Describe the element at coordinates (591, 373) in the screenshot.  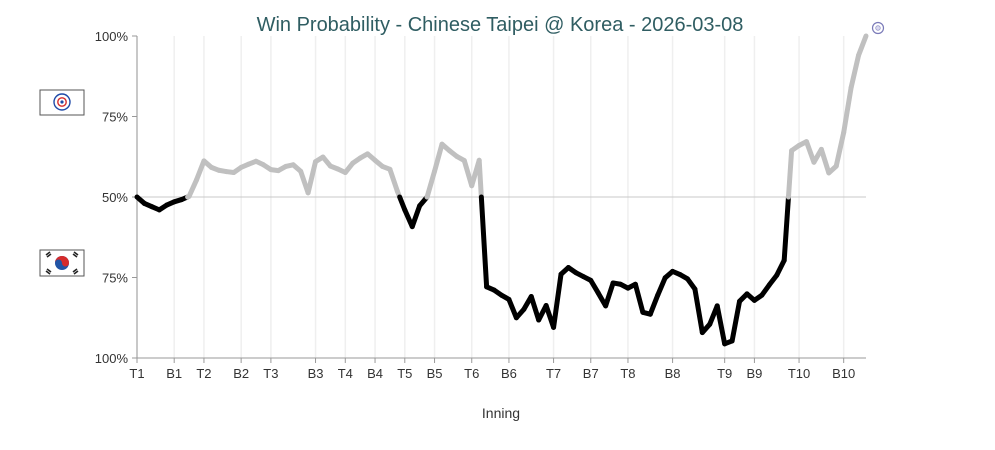
I see `x-tick-label: B7` at that location.